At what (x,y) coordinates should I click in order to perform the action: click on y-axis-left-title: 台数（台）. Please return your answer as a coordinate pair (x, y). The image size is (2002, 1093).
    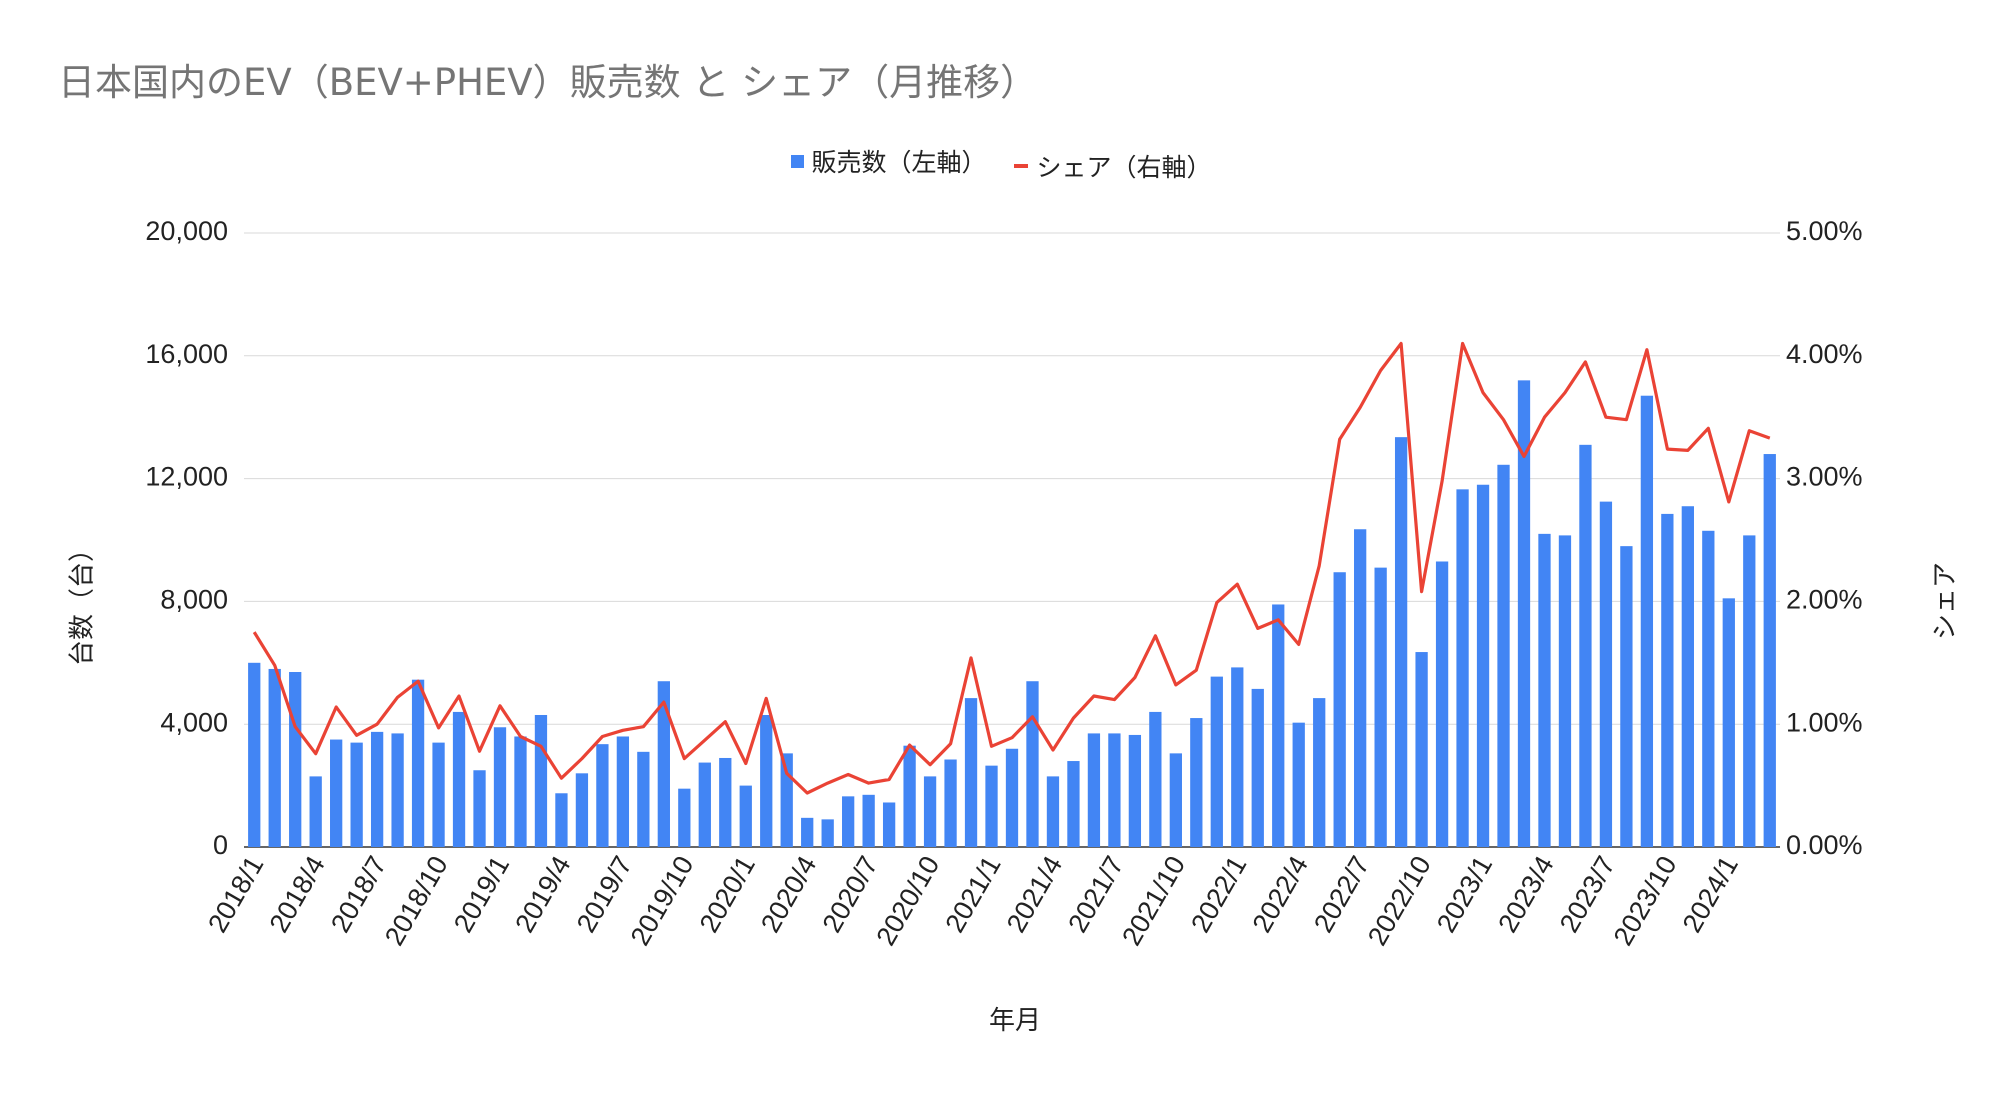
    Looking at the image, I should click on (83, 601).